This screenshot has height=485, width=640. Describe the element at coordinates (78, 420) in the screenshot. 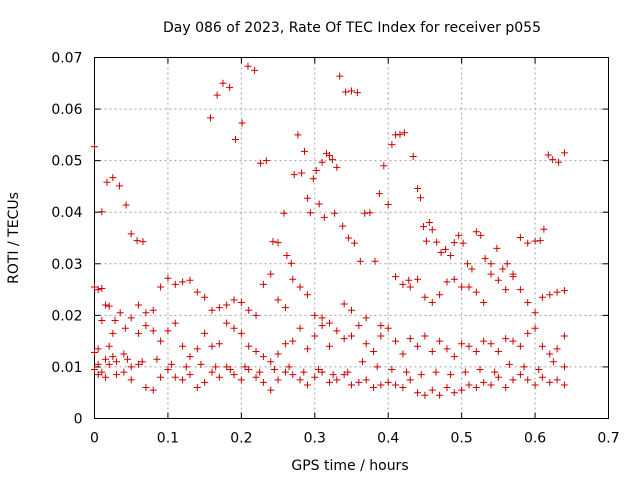

I see `y-tick-label: 0` at that location.